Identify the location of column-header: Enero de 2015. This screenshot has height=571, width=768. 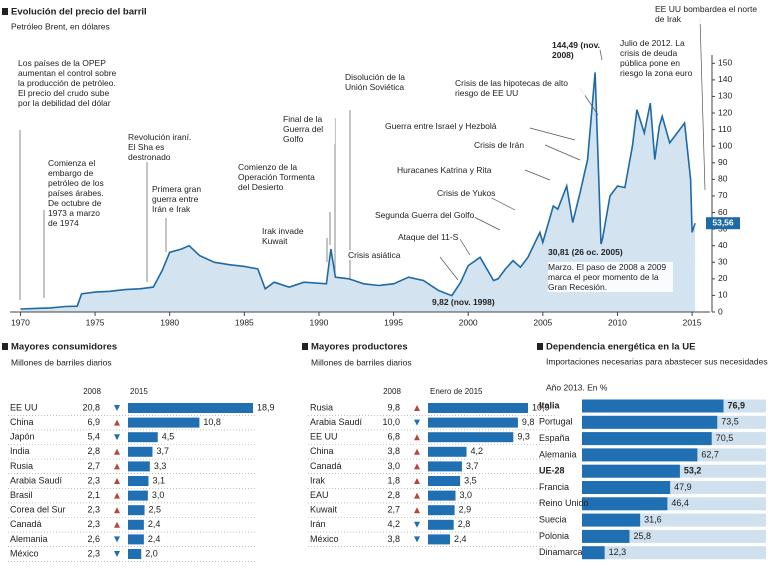
(456, 391).